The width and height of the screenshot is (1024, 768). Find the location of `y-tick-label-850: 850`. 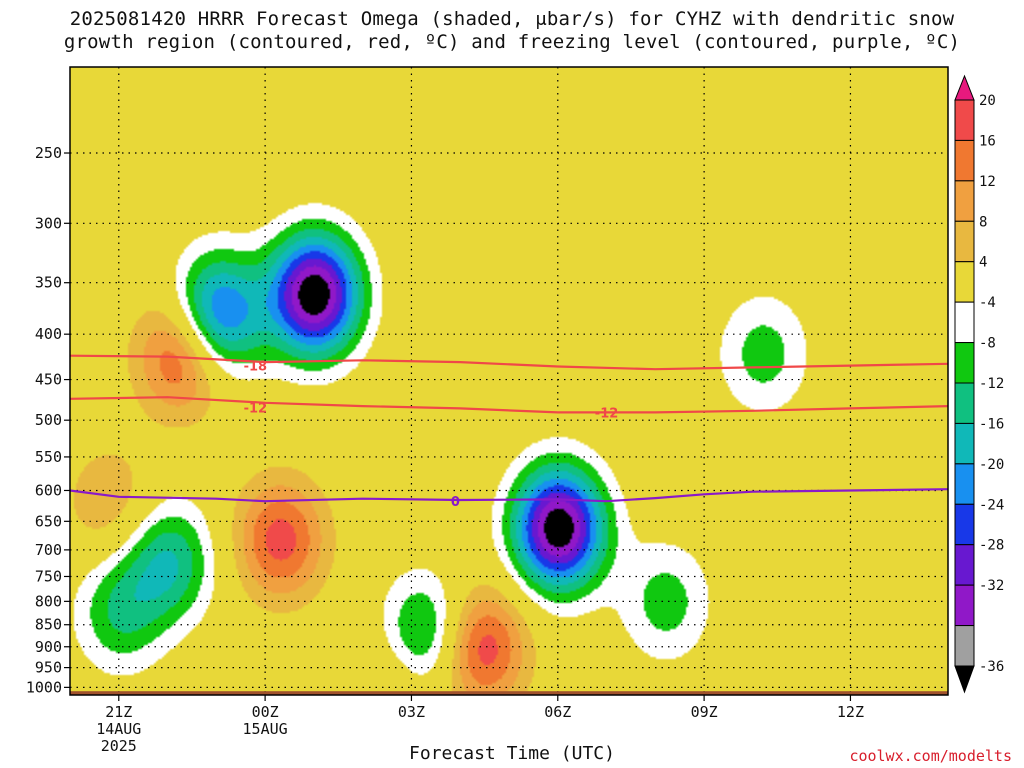

y-tick-label-850: 850 is located at coordinates (48, 625).